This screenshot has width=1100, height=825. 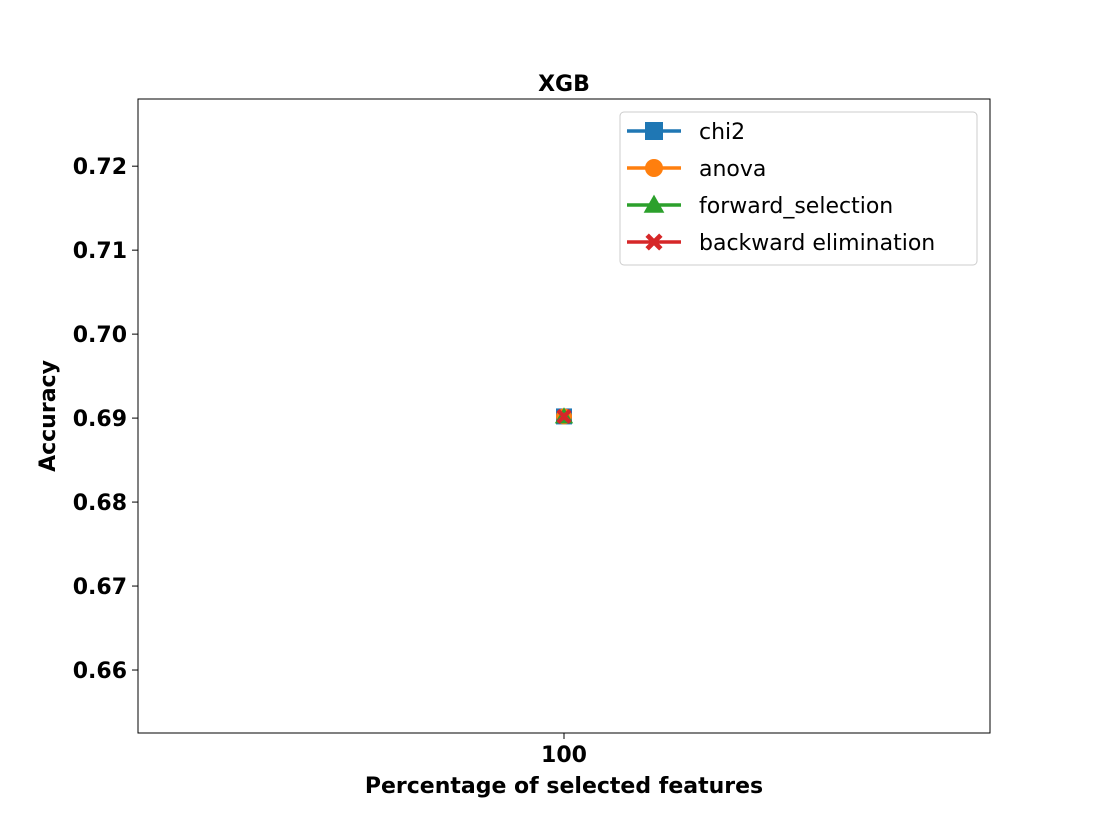 I want to click on legend-entry: chi2, so click(x=686, y=132).